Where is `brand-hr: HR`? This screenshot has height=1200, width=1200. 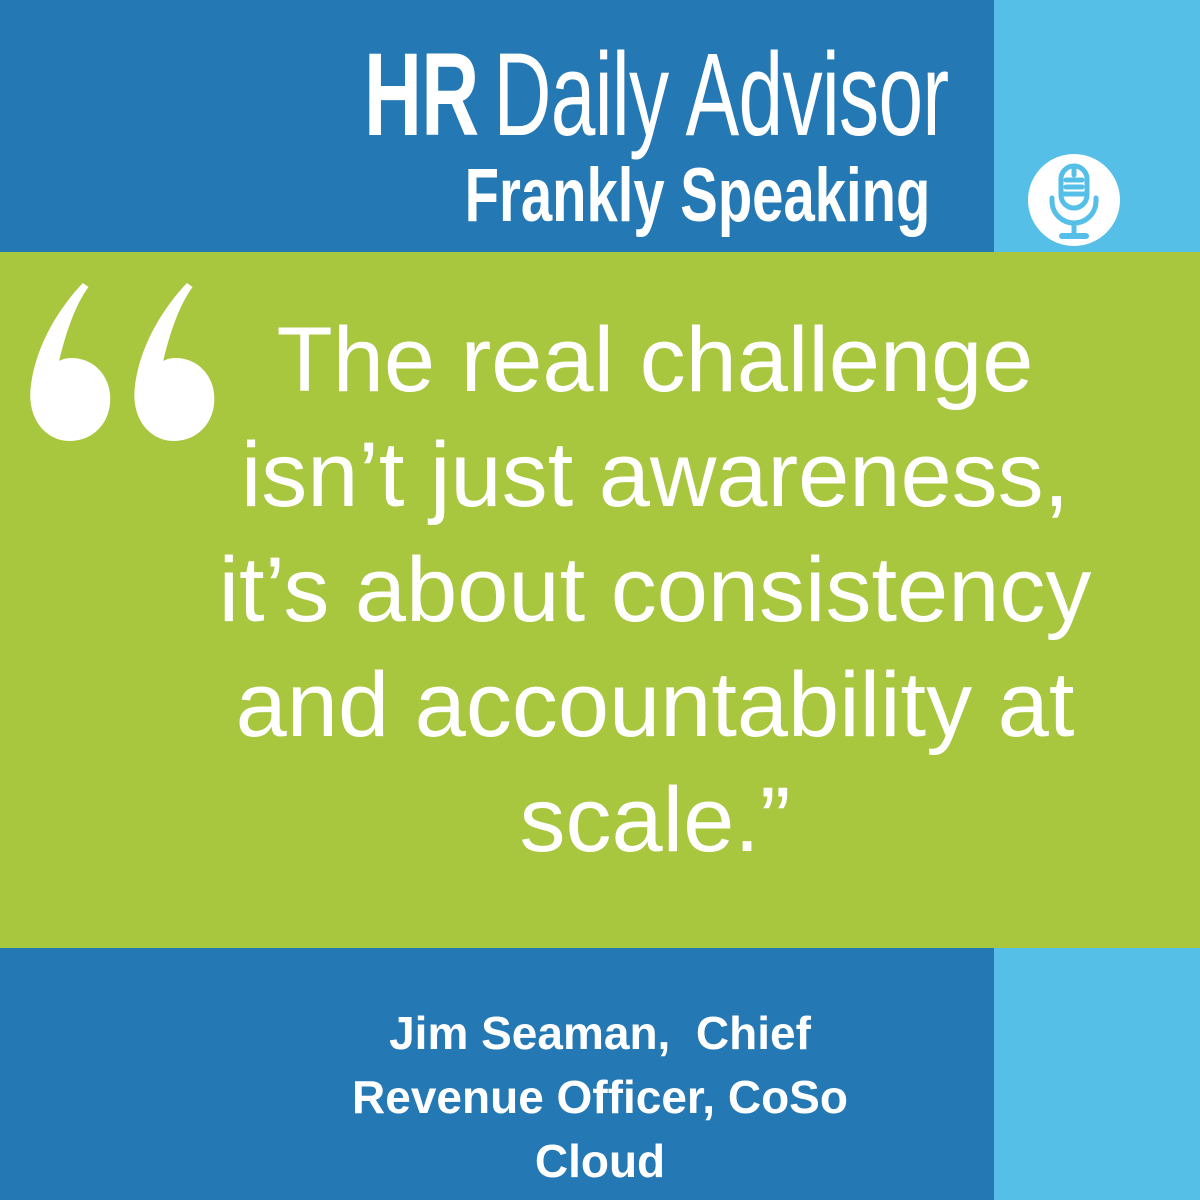 brand-hr: HR is located at coordinates (421, 95).